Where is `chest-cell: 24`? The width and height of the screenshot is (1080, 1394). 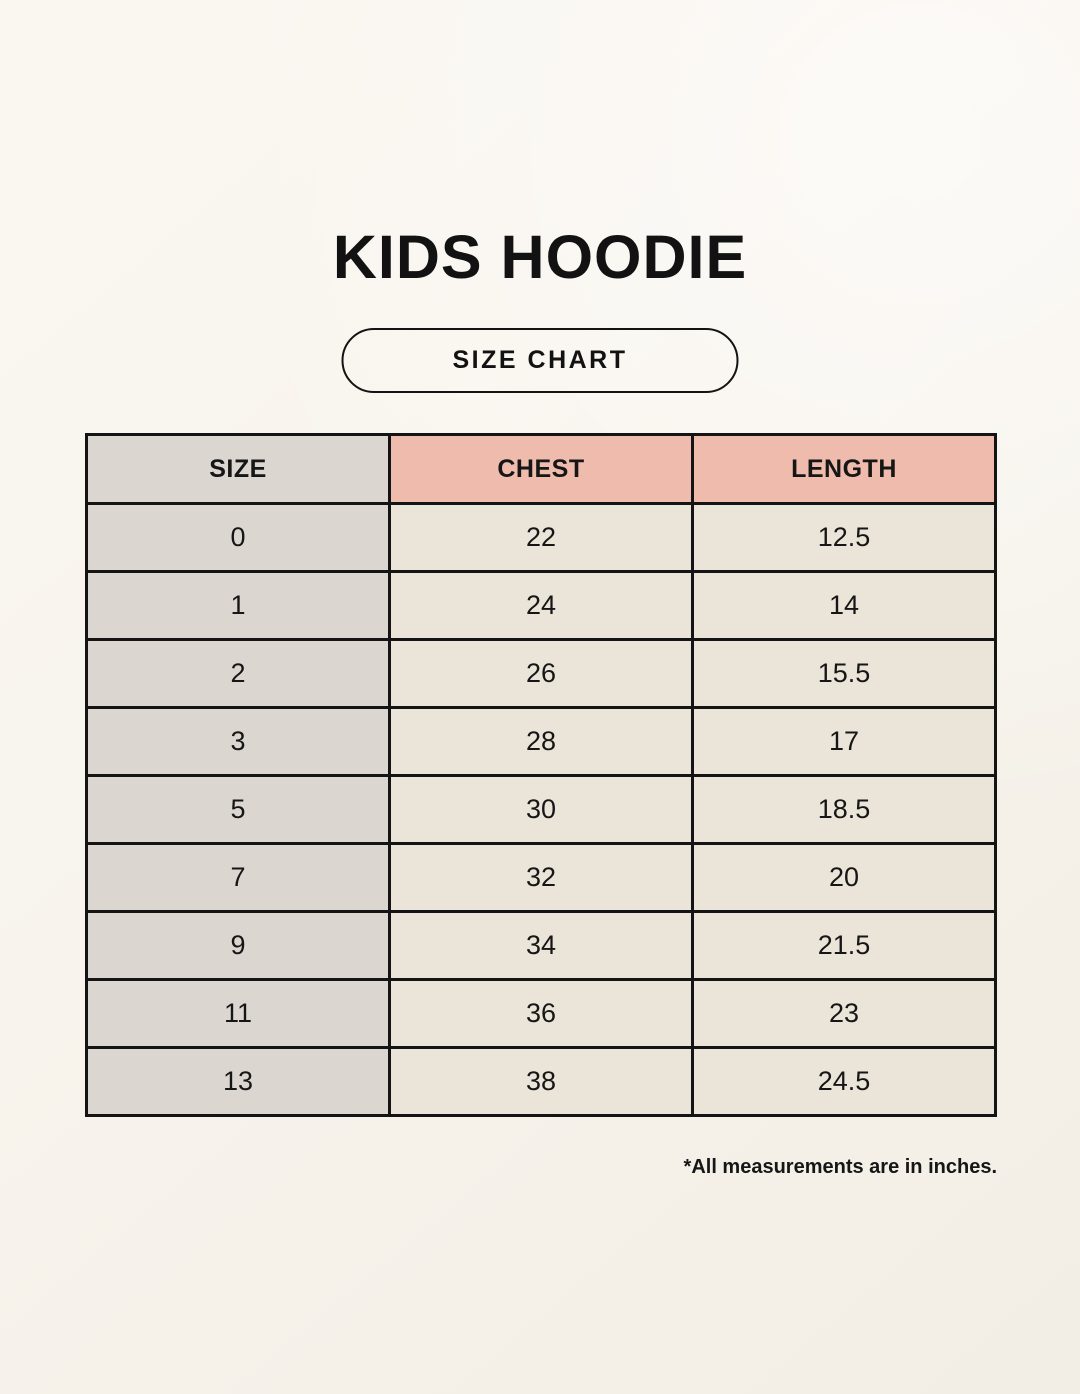 chest-cell: 24 is located at coordinates (541, 605).